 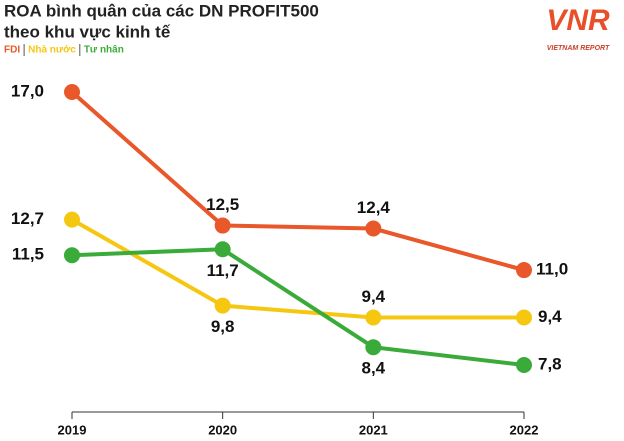 What do you see at coordinates (222, 204) in the screenshot?
I see `value-label: 12,5` at bounding box center [222, 204].